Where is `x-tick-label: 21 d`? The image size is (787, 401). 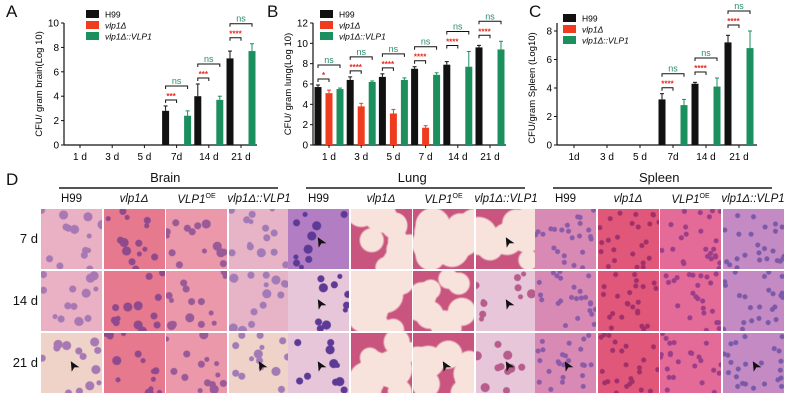 x-tick-label: 21 d is located at coordinates (489, 157).